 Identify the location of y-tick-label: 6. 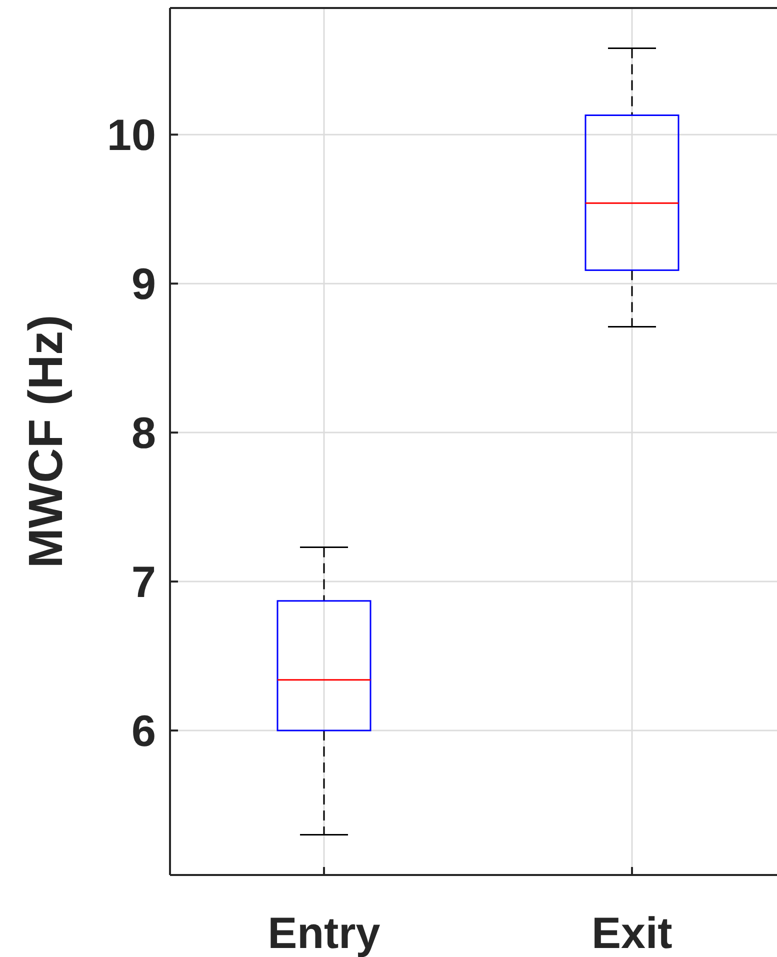
(144, 731).